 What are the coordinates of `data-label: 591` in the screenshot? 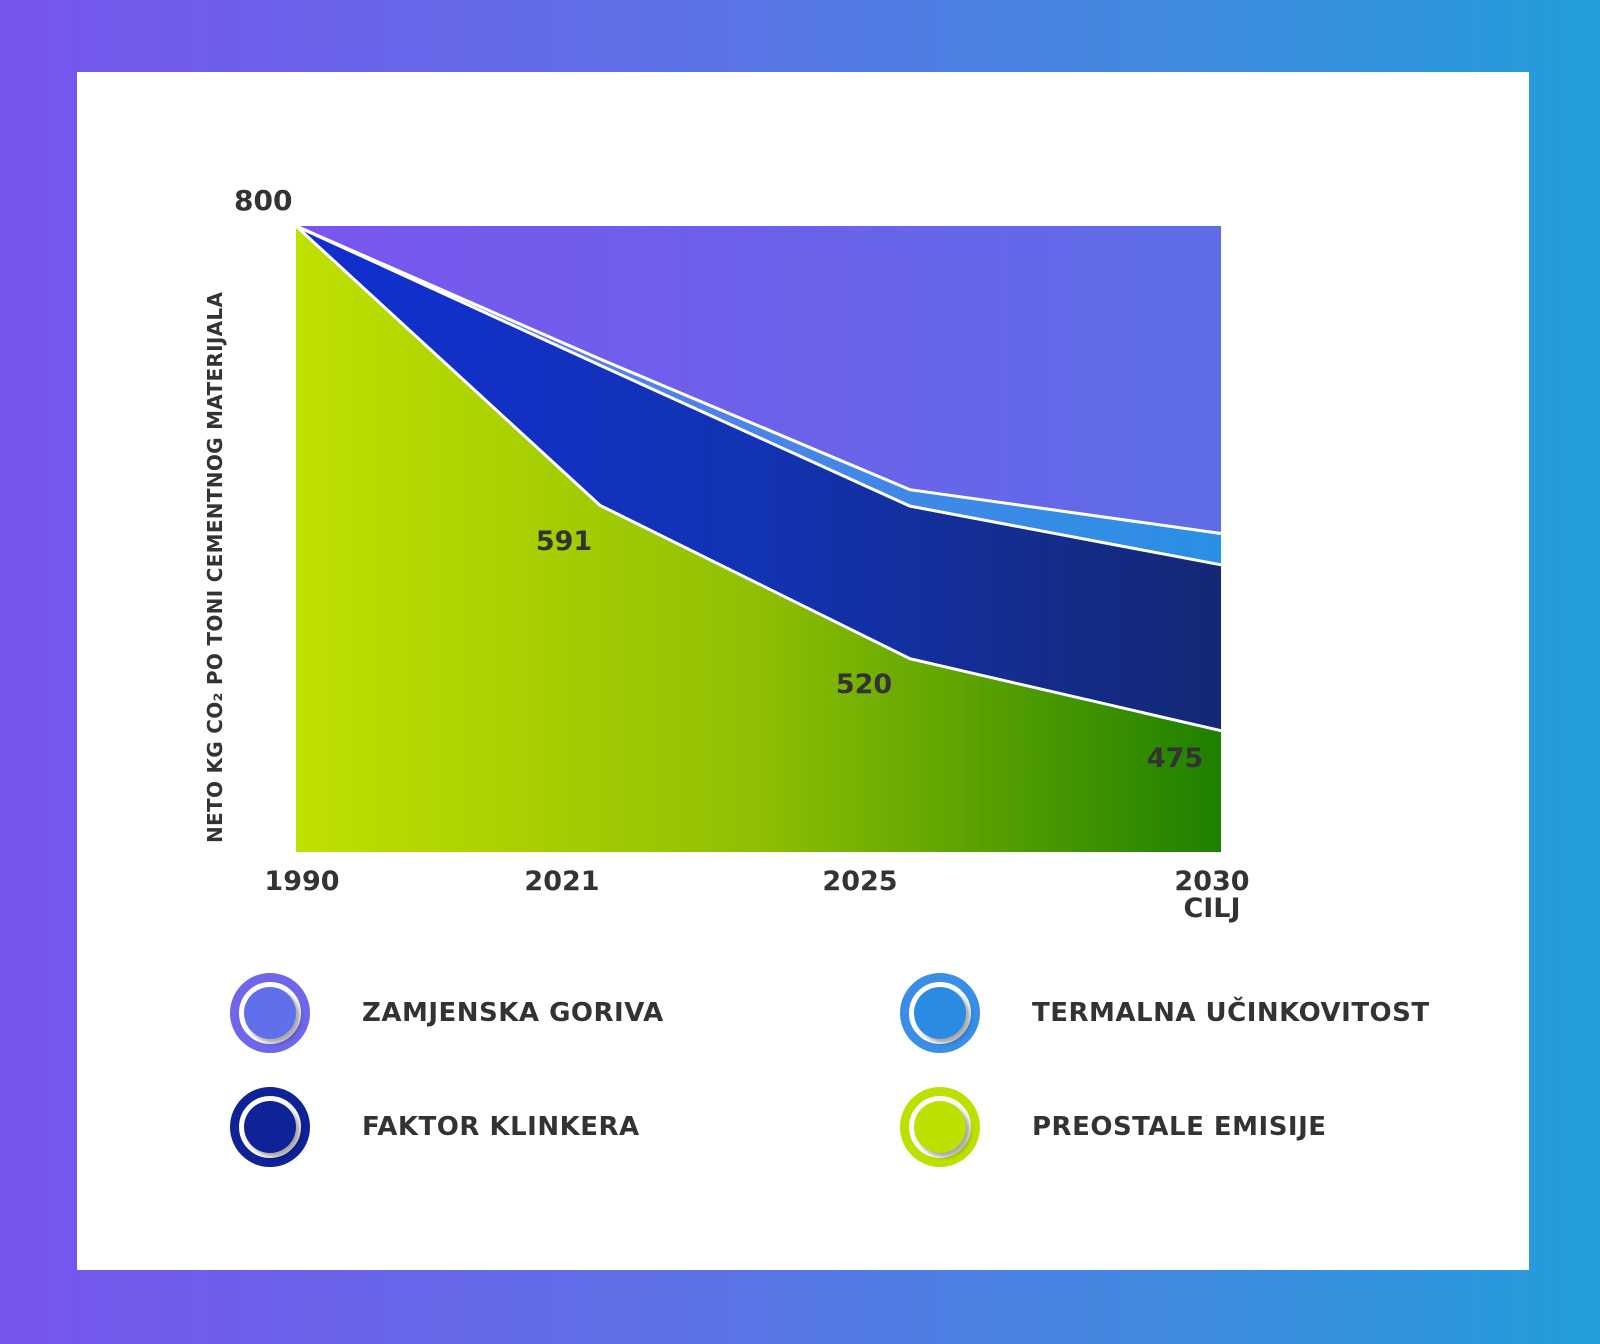 It's located at (564, 541).